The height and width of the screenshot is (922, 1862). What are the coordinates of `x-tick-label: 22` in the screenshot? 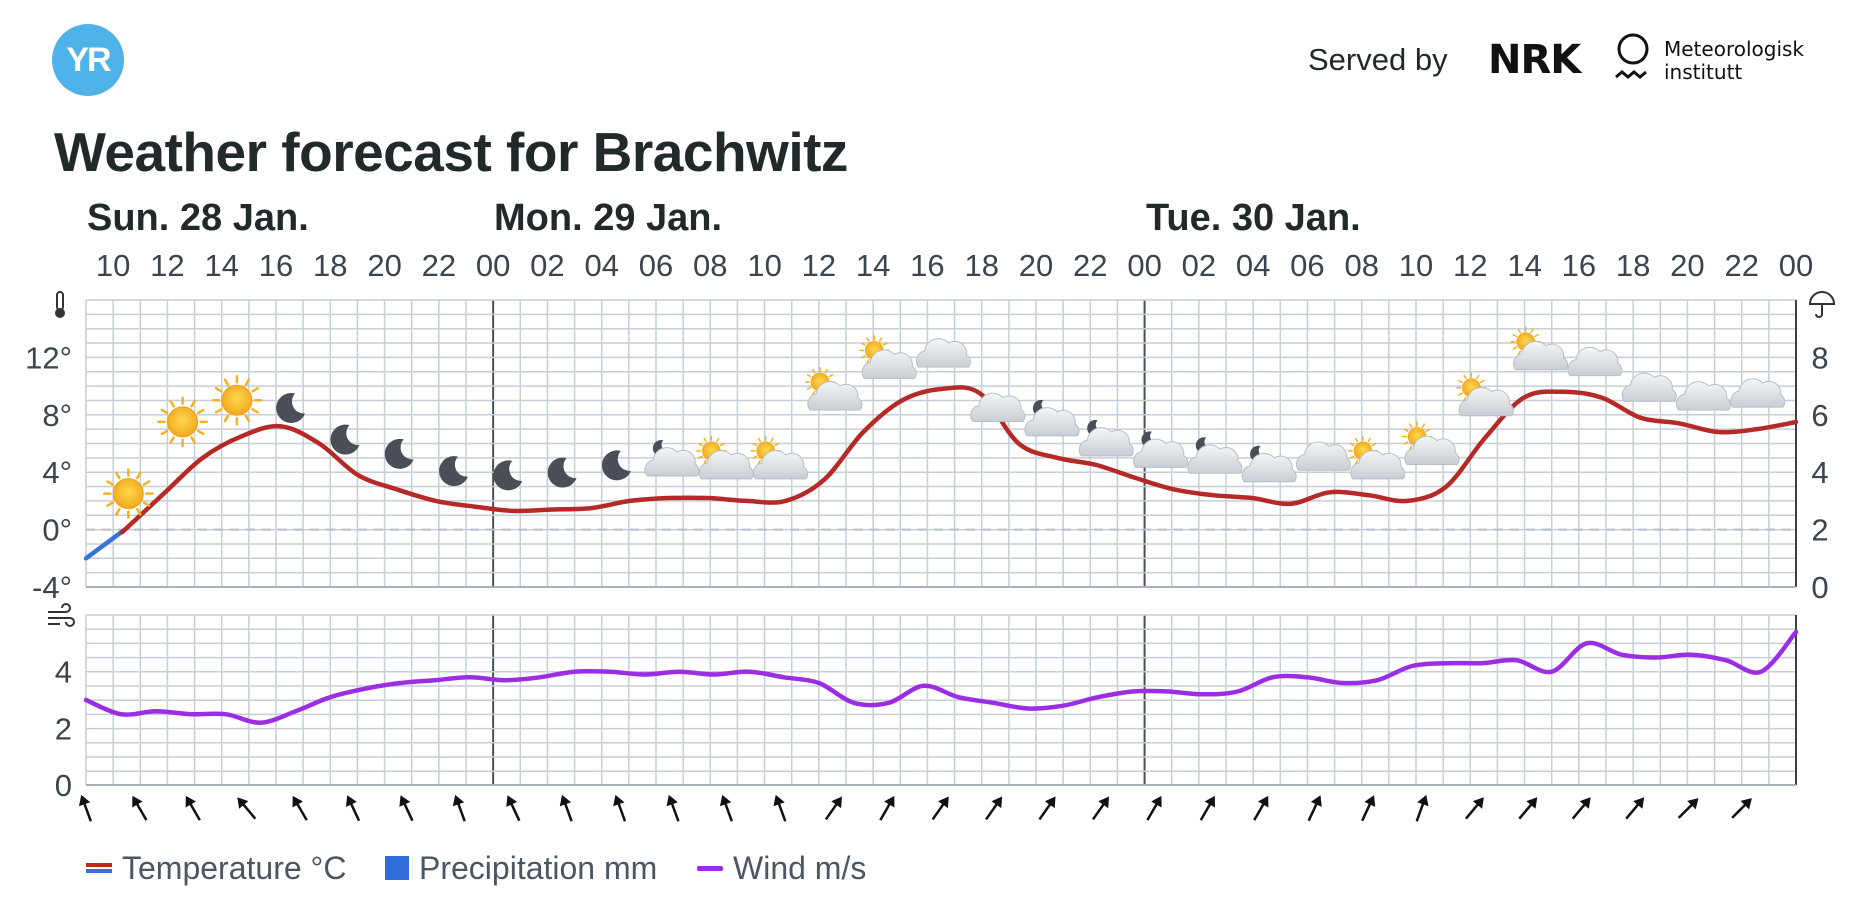 It's located at (1090, 265).